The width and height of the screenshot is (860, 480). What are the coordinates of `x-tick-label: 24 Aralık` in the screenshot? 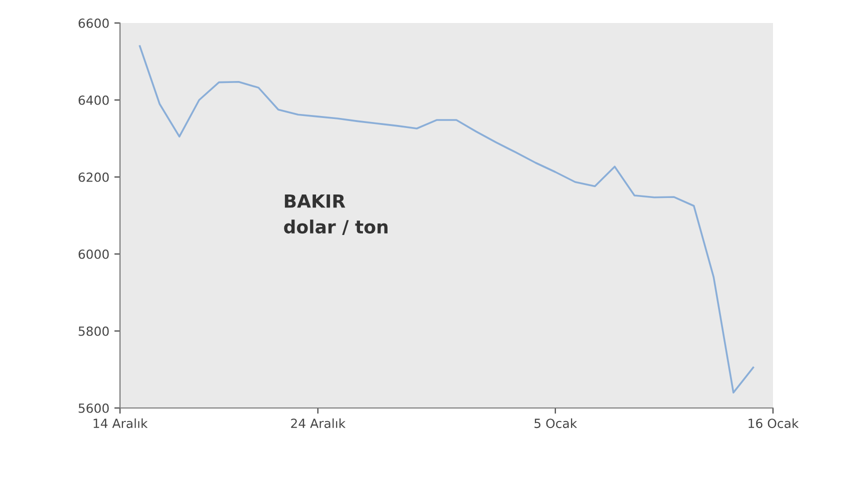 It's located at (318, 423).